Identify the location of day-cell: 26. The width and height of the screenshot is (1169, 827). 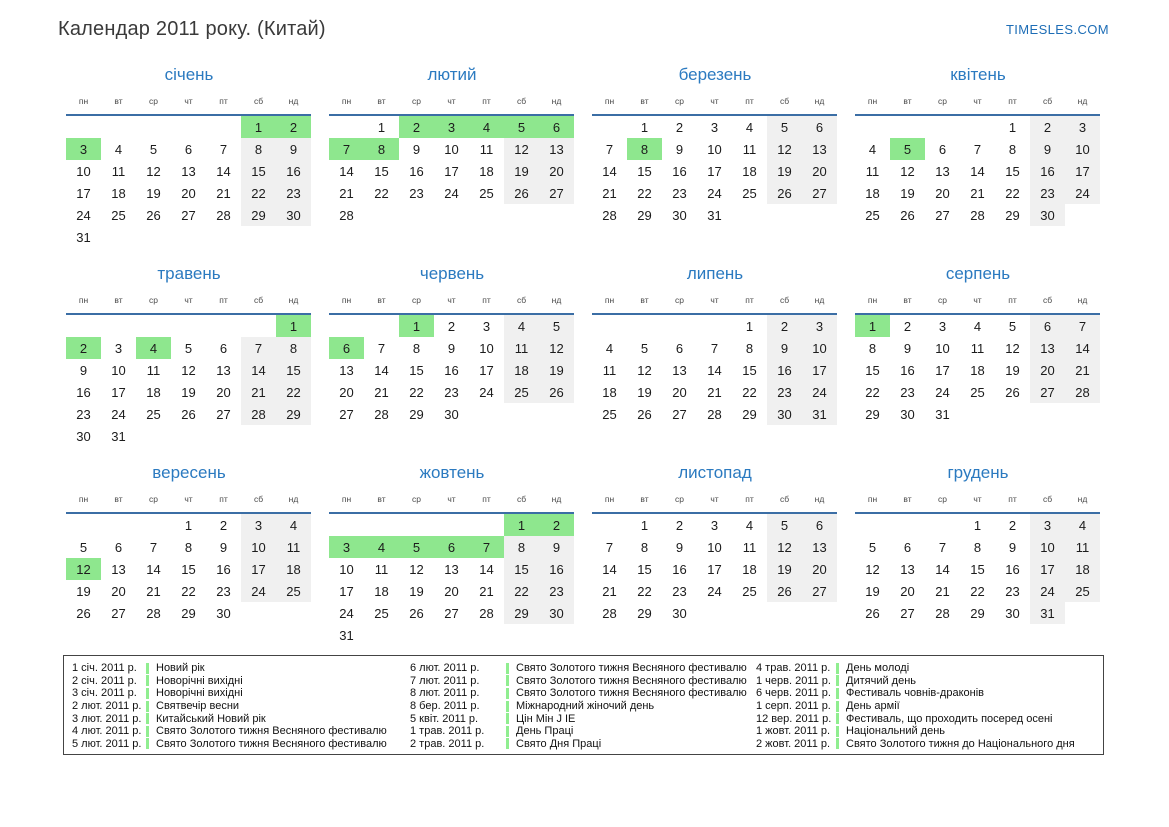
(907, 215).